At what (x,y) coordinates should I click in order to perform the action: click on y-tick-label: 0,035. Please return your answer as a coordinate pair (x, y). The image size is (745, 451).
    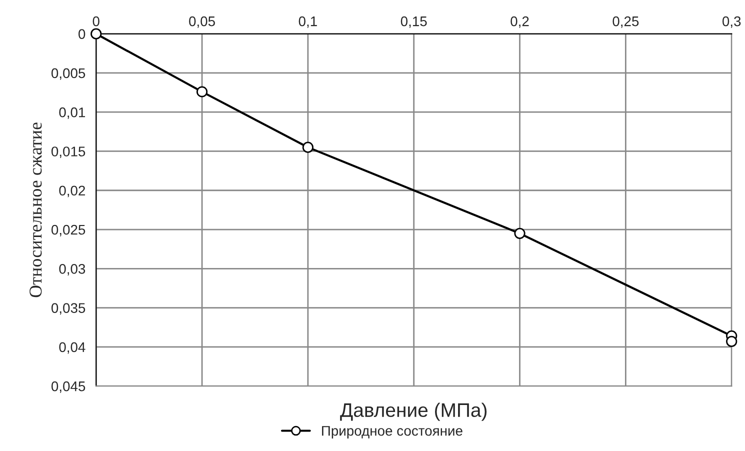
    Looking at the image, I should click on (68, 309).